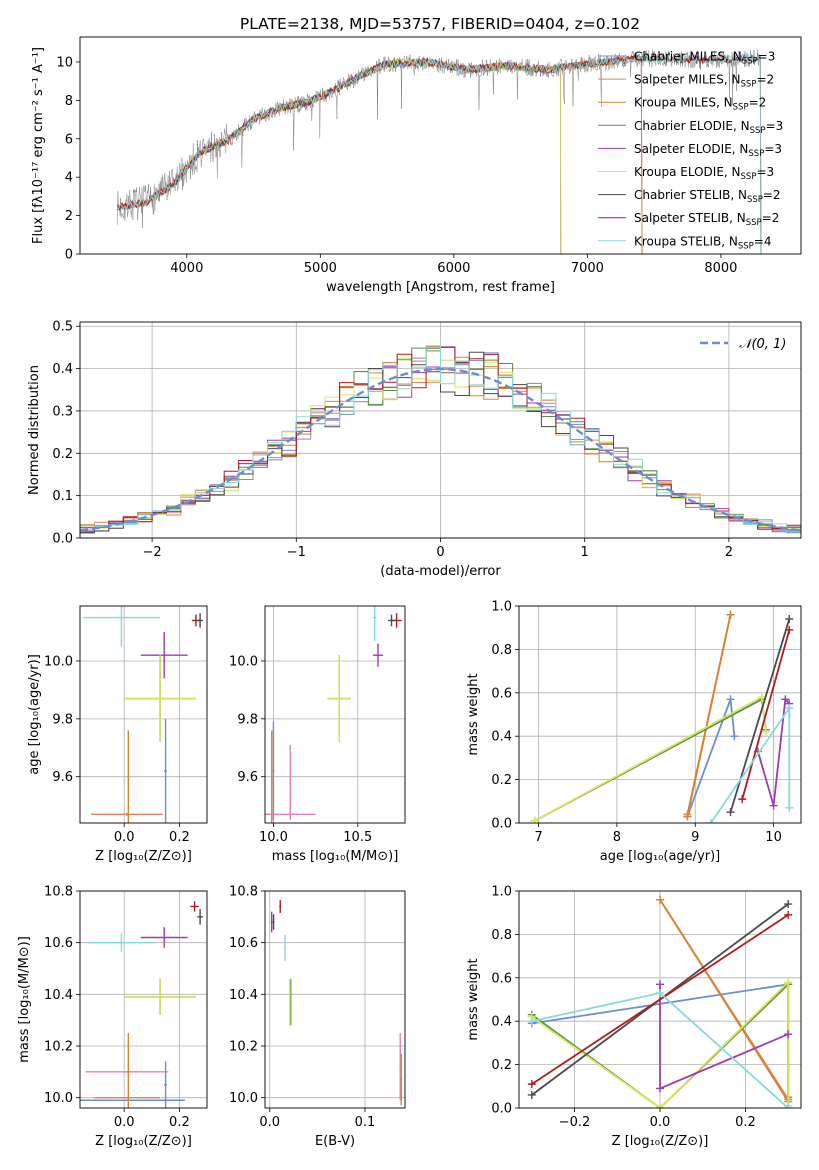 The height and width of the screenshot is (1170, 819). I want to click on legend-label: 𝒩(0, 1), so click(762, 344).